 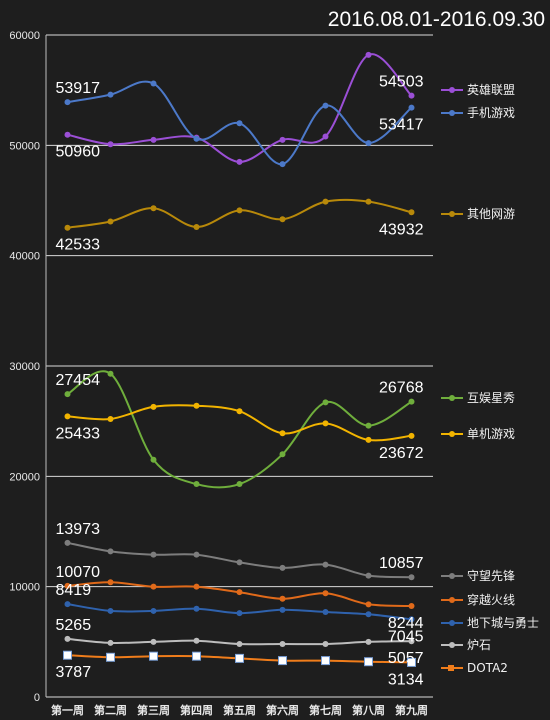 What do you see at coordinates (78, 572) in the screenshot?
I see `data-label: 10070` at bounding box center [78, 572].